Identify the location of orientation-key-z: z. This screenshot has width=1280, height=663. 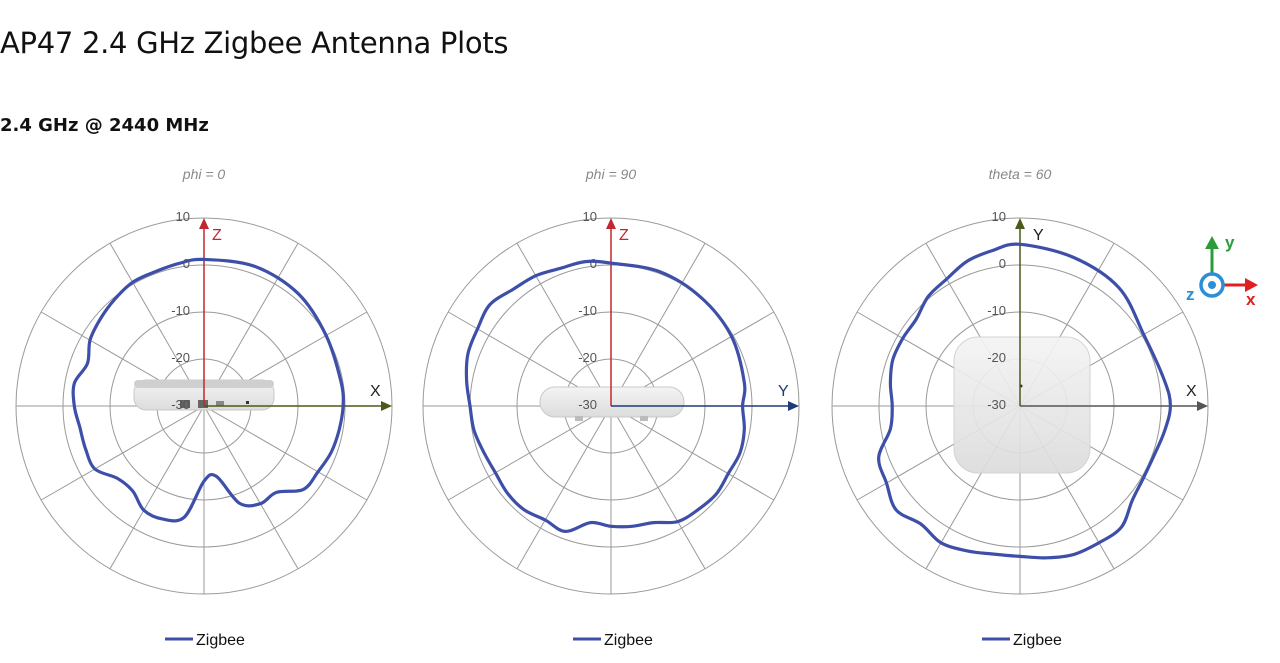
(1190, 294).